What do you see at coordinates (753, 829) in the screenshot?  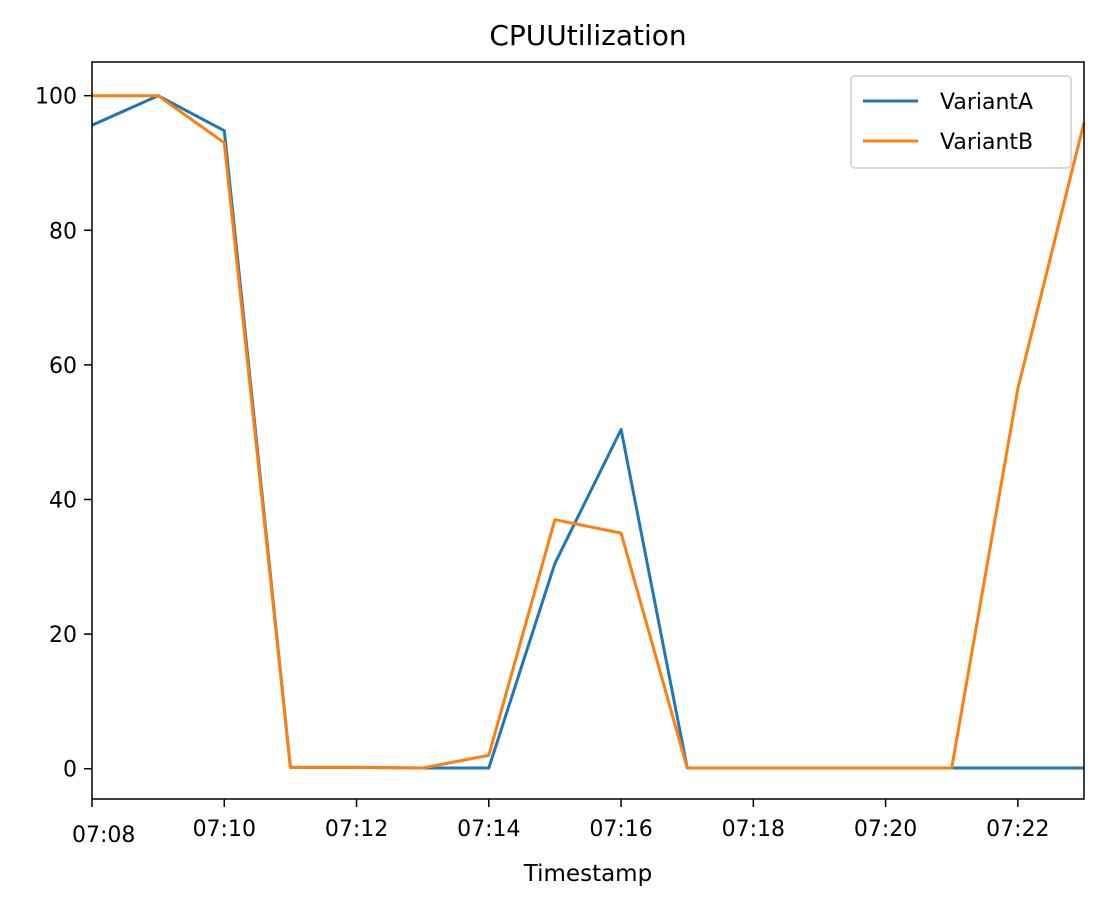 I see `x-tick-label: 07:18` at bounding box center [753, 829].